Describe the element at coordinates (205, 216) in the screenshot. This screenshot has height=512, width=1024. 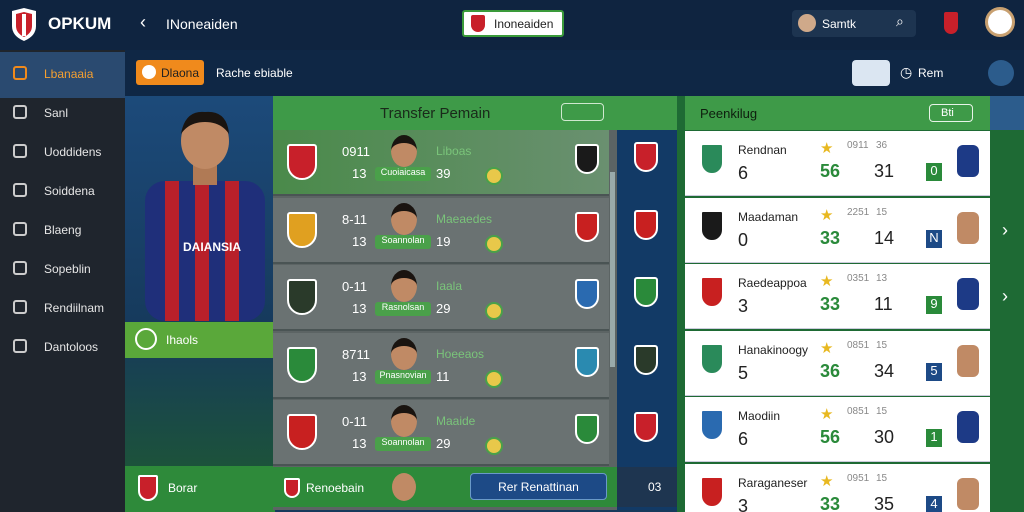
I see `player-portrait` at that location.